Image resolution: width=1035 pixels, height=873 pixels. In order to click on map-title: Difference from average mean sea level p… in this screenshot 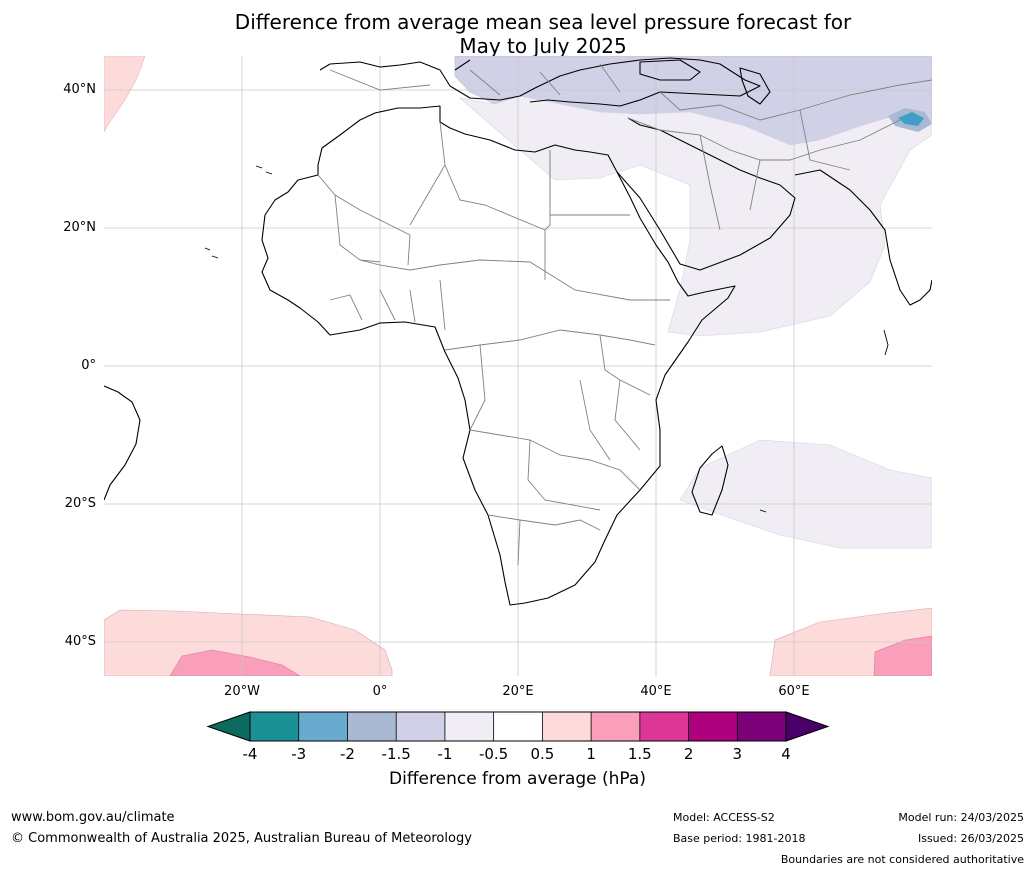, I will do `click(517, 34)`.